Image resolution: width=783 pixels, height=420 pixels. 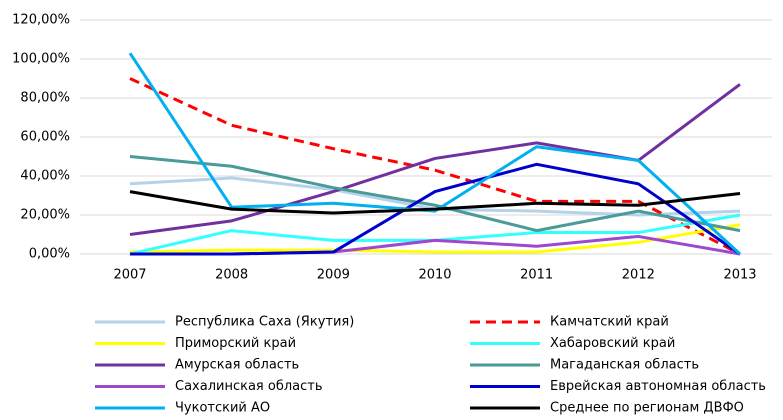 I want to click on x-tick-label: 2011, so click(x=536, y=275).